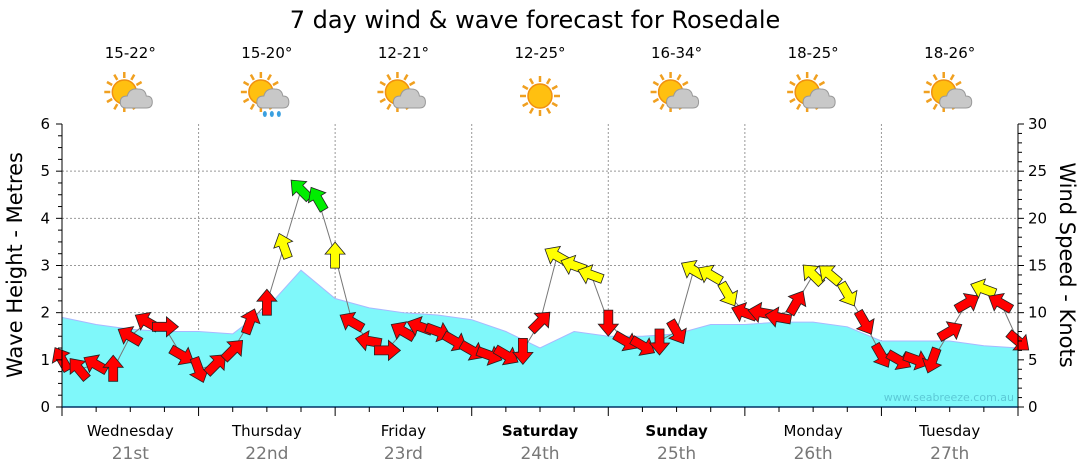 This screenshot has height=475, width=1080. What do you see at coordinates (1033, 360) in the screenshot?
I see `y-tick-label-right: 5` at bounding box center [1033, 360].